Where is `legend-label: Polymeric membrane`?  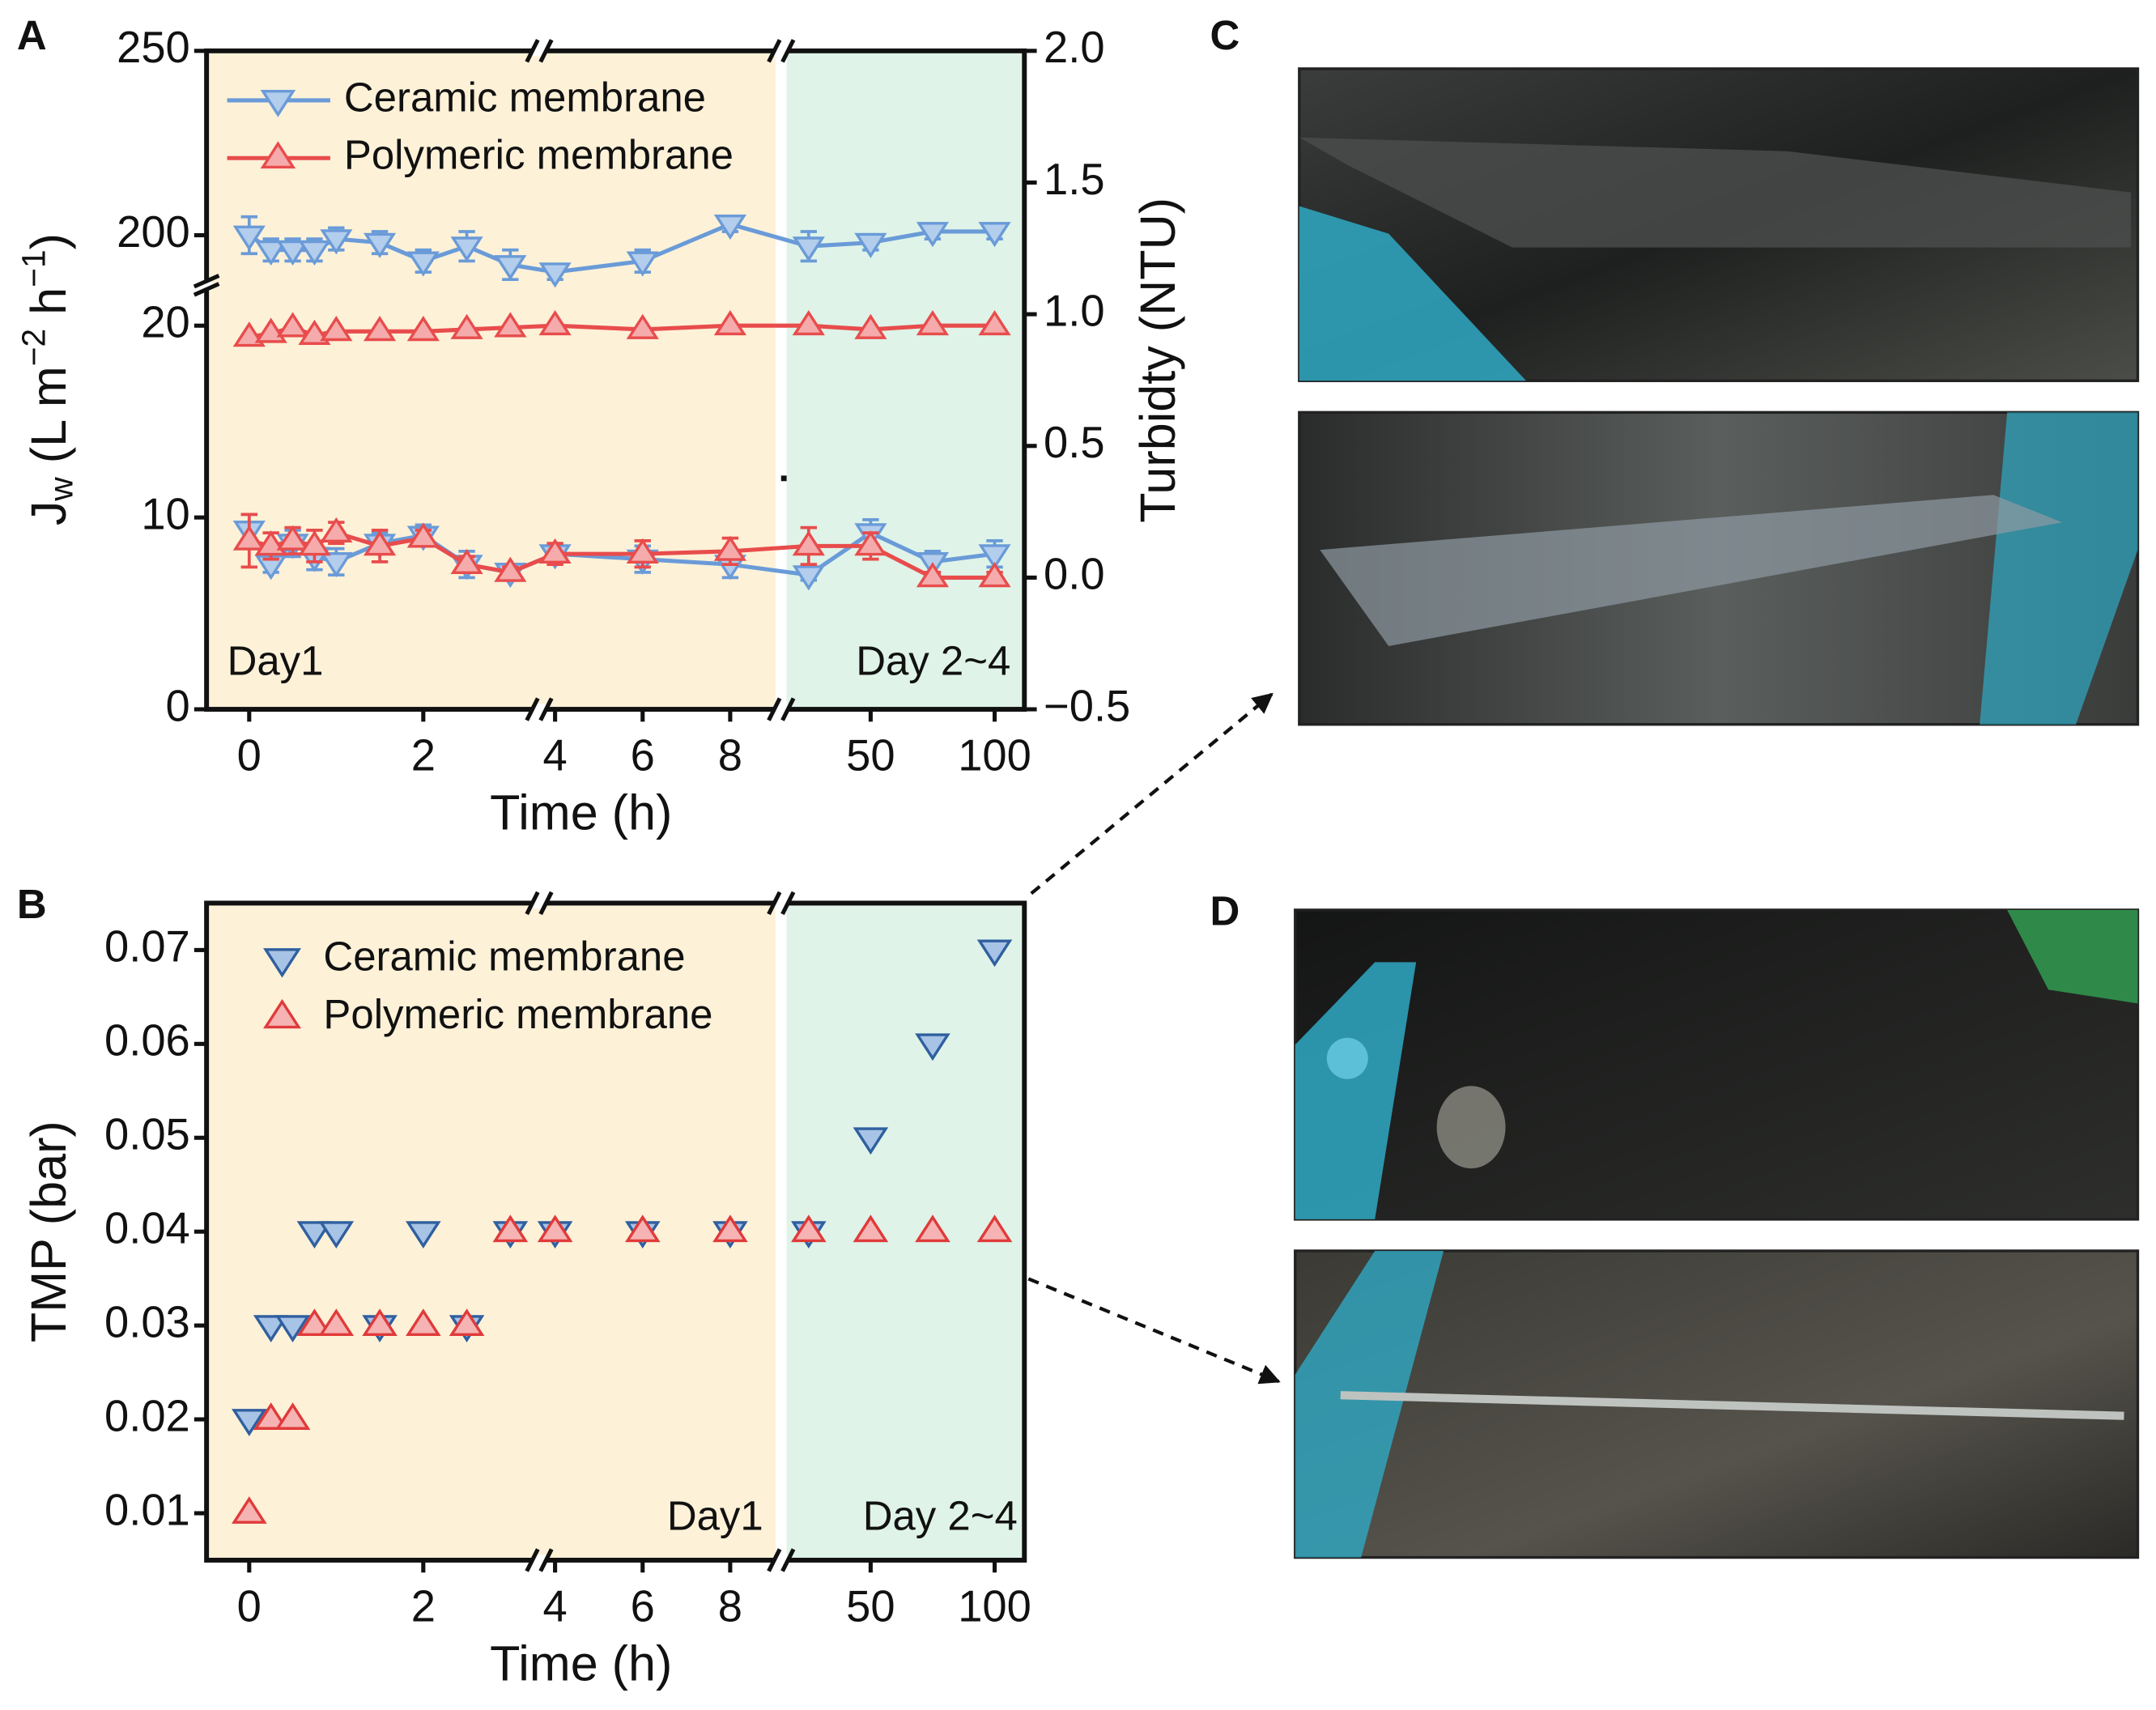 legend-label: Polymeric membrane is located at coordinates (517, 1014).